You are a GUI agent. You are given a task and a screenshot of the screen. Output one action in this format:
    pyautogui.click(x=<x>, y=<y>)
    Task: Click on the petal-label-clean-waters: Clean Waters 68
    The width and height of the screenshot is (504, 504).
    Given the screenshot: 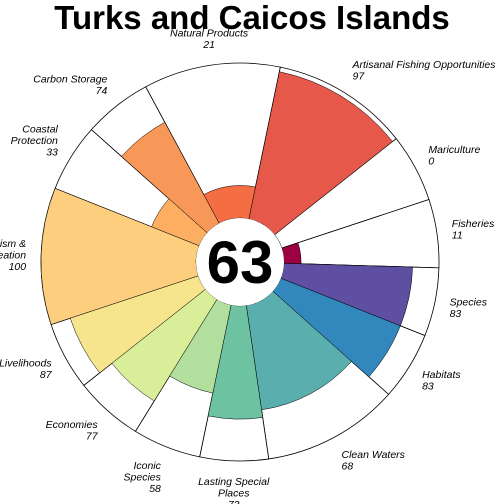 What is the action you would take?
    pyautogui.click(x=374, y=461)
    